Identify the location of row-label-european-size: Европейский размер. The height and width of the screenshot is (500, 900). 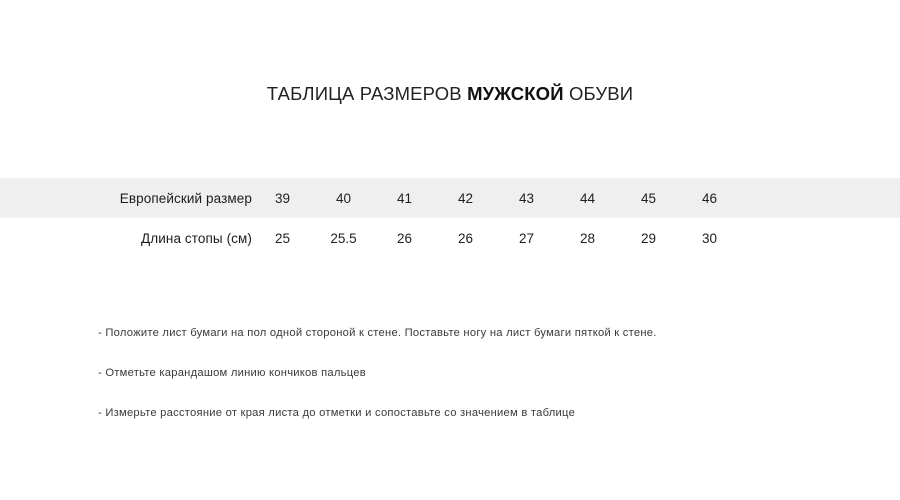
(185, 198).